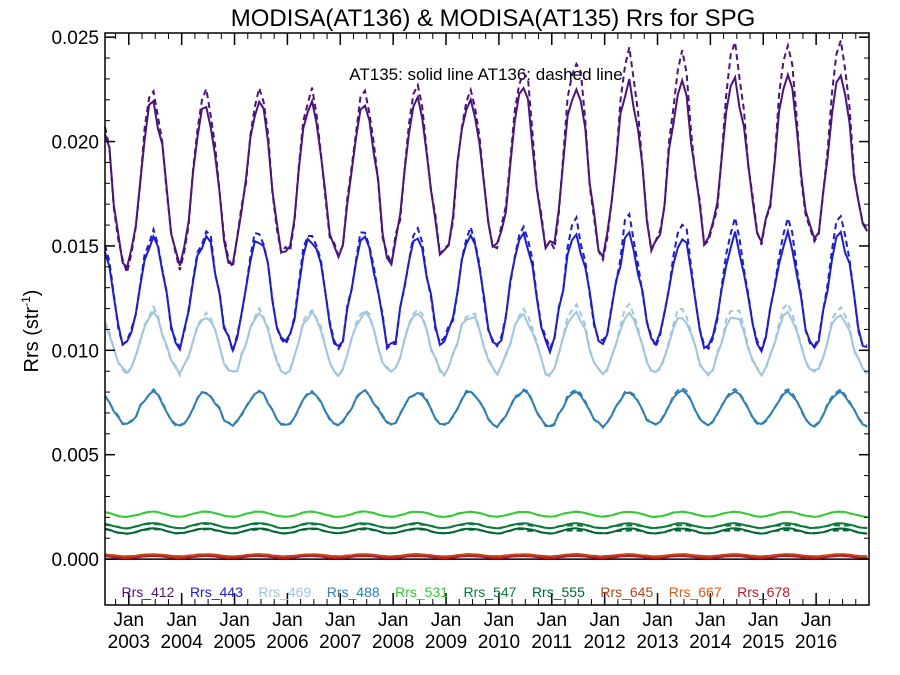 The image size is (900, 675). Describe the element at coordinates (816, 642) in the screenshot. I see `x-tick-label-year: 2016` at that location.